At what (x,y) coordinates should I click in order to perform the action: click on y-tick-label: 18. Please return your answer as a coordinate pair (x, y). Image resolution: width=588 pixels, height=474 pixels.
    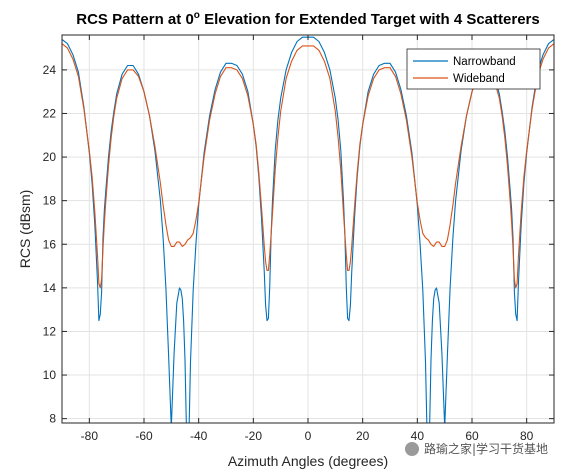
    Looking at the image, I should click on (50, 201).